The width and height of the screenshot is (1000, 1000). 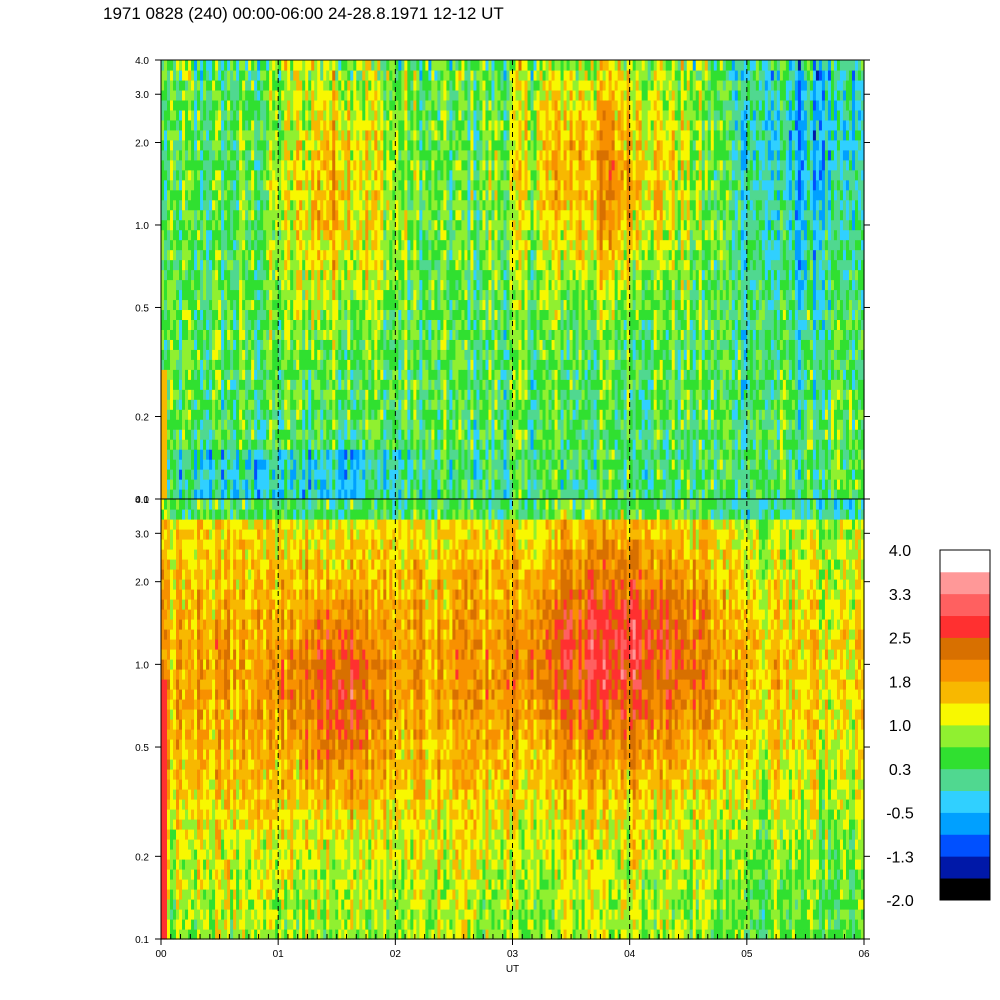 I want to click on x-tick-label: 04, so click(x=630, y=954).